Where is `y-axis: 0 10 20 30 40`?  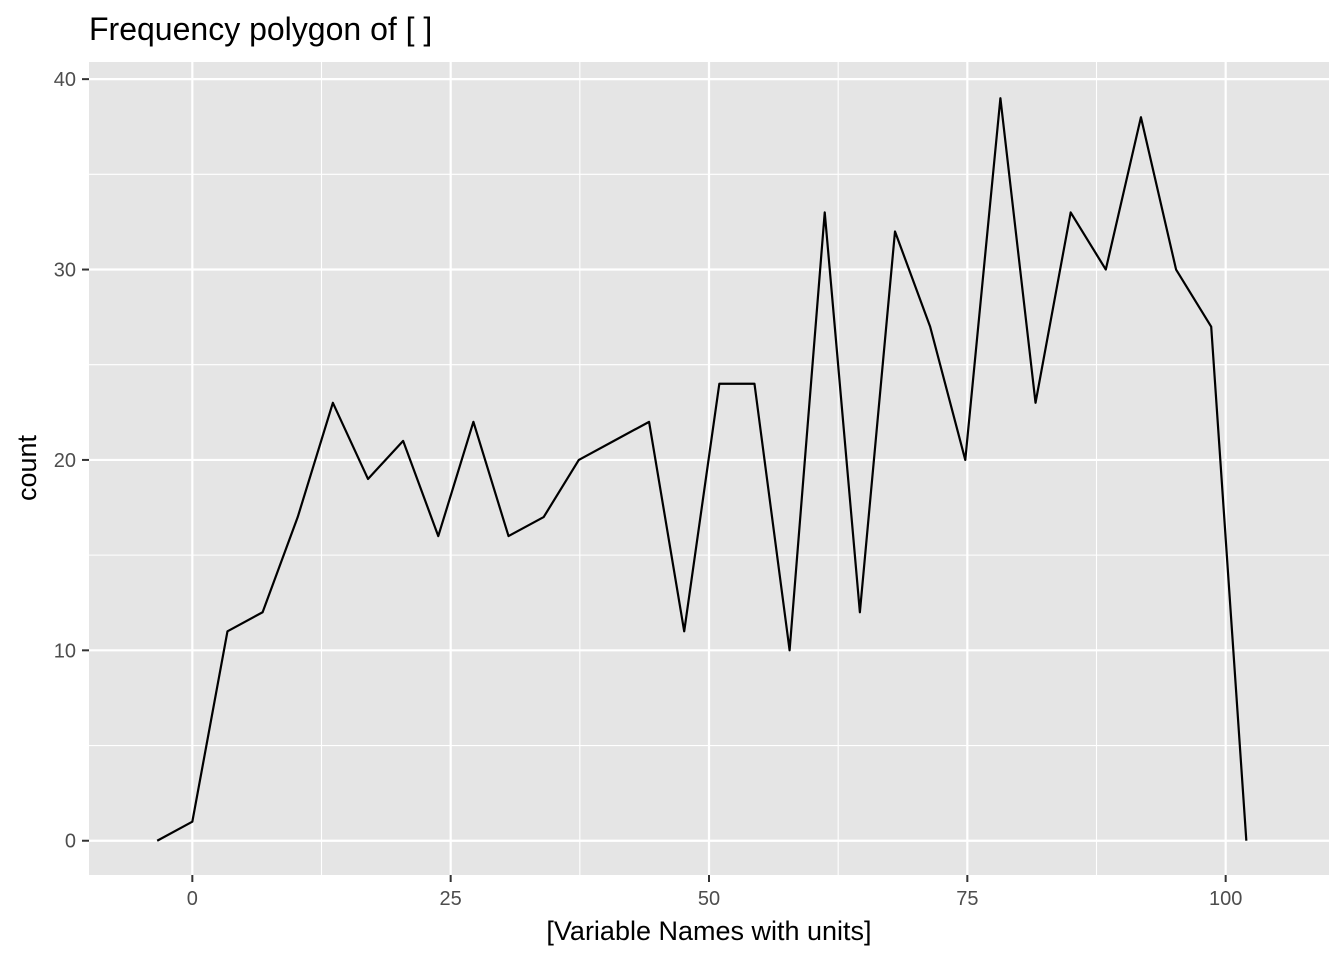
y-axis: 0 10 20 30 40 is located at coordinates (71, 461).